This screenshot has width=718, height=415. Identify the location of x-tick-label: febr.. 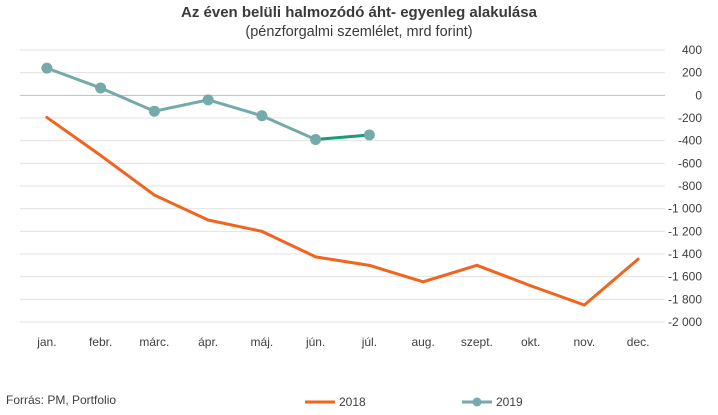
(100, 342).